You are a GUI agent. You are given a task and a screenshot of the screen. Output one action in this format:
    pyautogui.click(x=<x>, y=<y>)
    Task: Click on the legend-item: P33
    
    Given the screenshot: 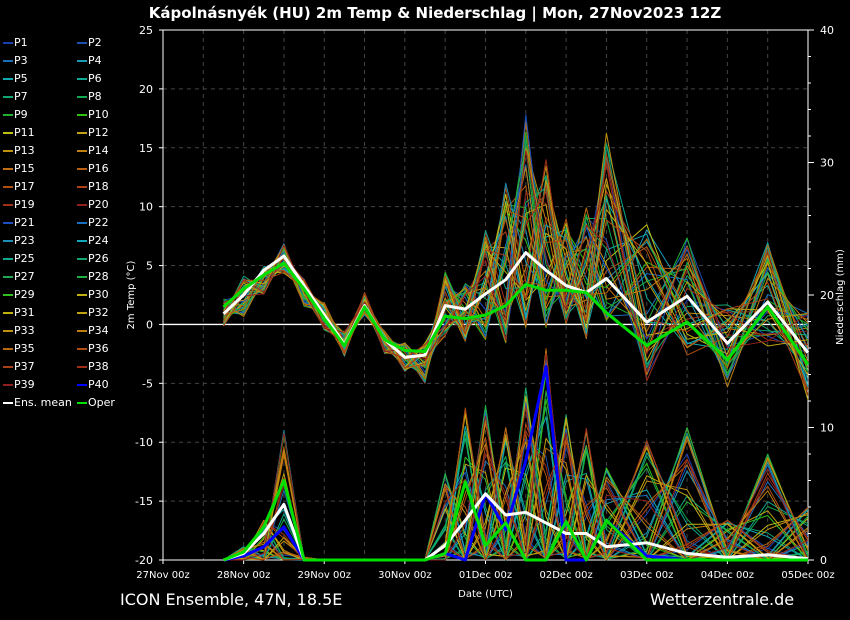 What is the action you would take?
    pyautogui.click(x=19, y=330)
    